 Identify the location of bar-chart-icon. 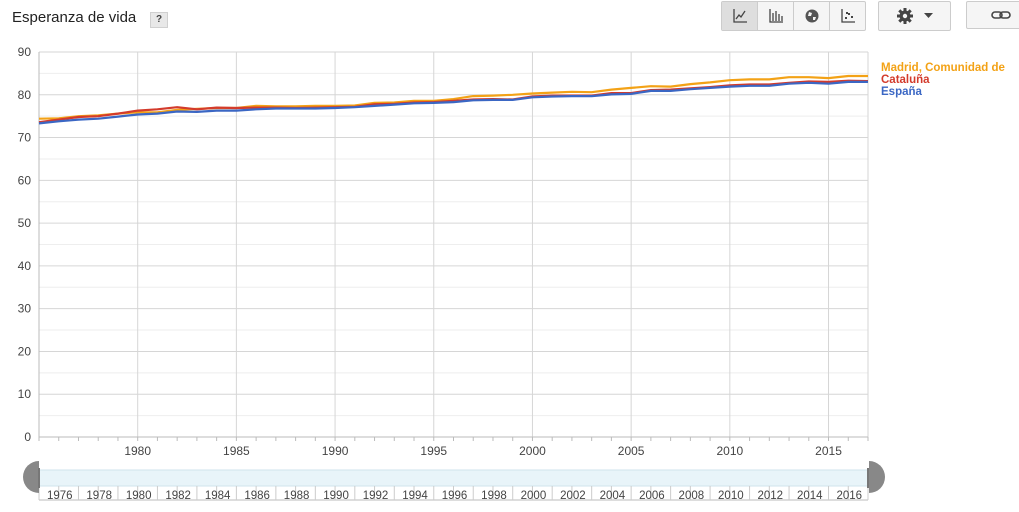
(775, 16).